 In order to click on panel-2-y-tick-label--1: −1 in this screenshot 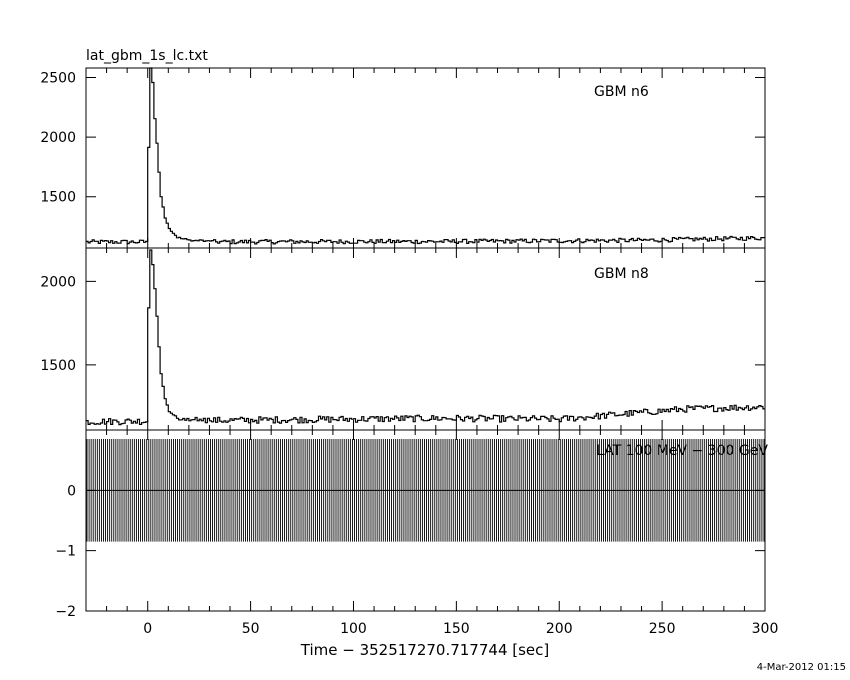, I will do `click(65, 552)`.